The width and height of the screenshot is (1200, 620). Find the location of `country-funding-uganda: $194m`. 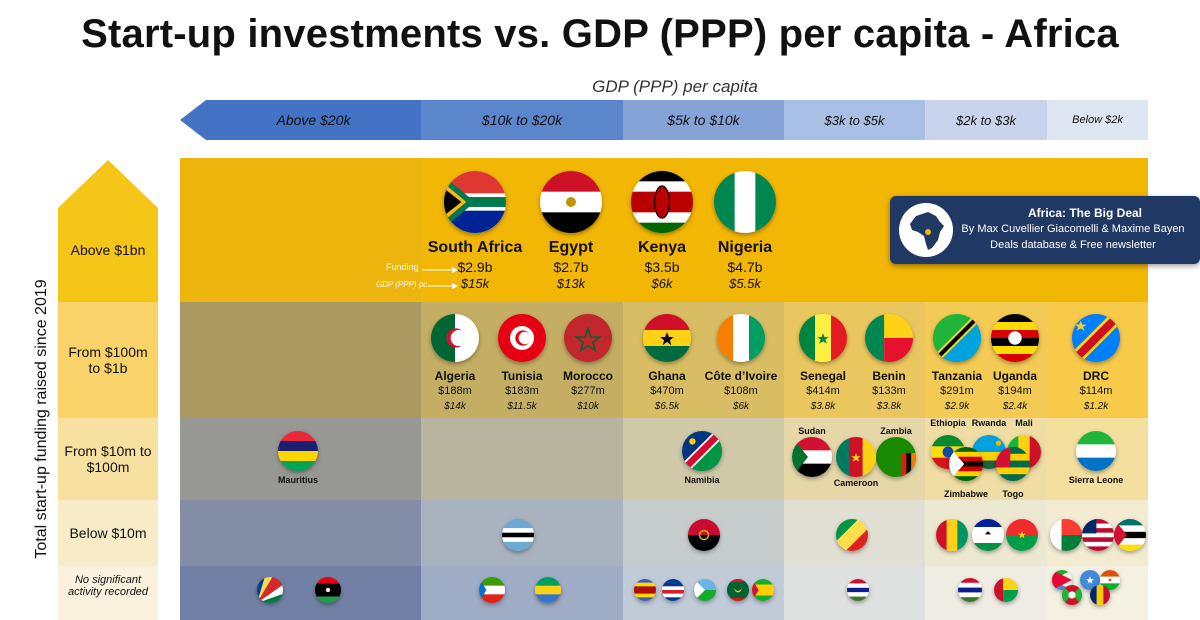

country-funding-uganda: $194m is located at coordinates (1015, 391).